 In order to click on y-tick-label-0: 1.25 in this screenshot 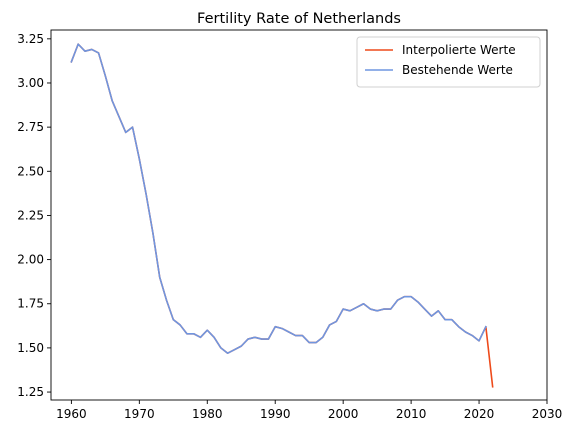, I will do `click(30, 392)`.